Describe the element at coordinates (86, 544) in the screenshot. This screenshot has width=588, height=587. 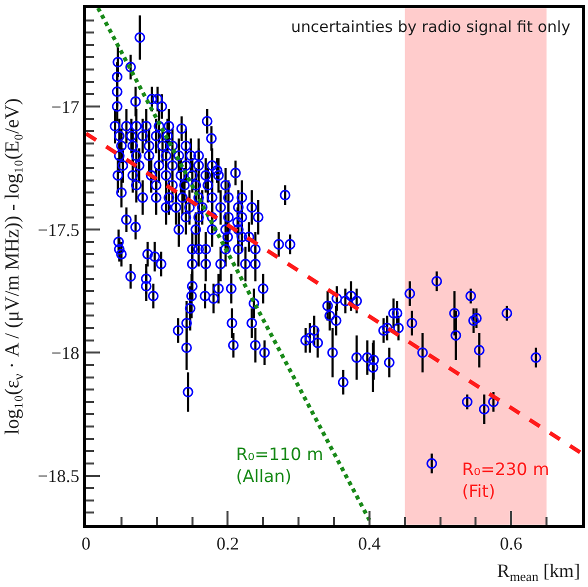
I see `x-tick-label: 0` at that location.